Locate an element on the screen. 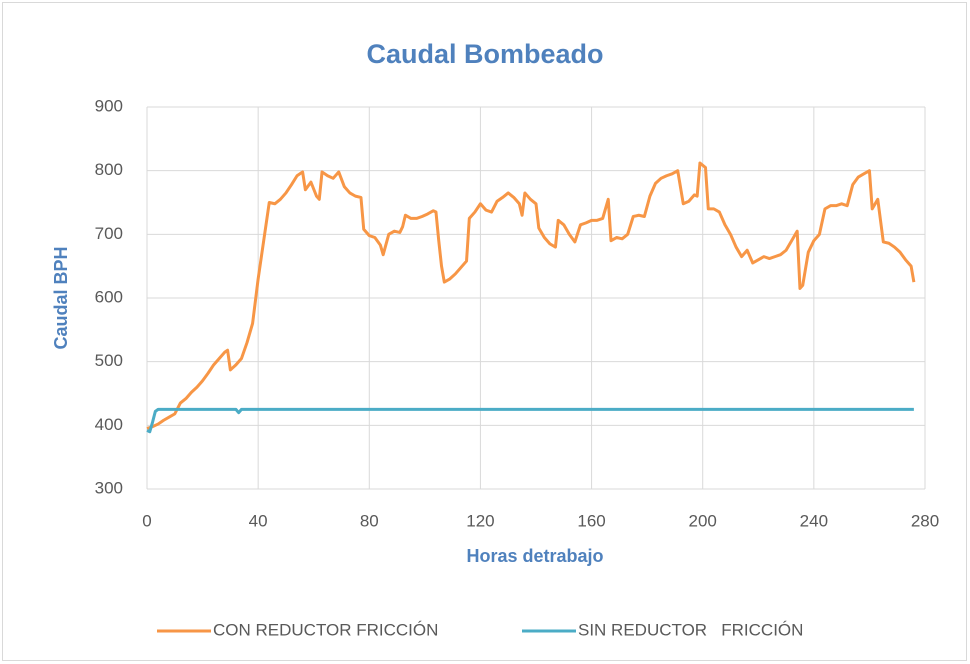 This screenshot has height=664, width=970. x-tick-label: 240 is located at coordinates (814, 520).